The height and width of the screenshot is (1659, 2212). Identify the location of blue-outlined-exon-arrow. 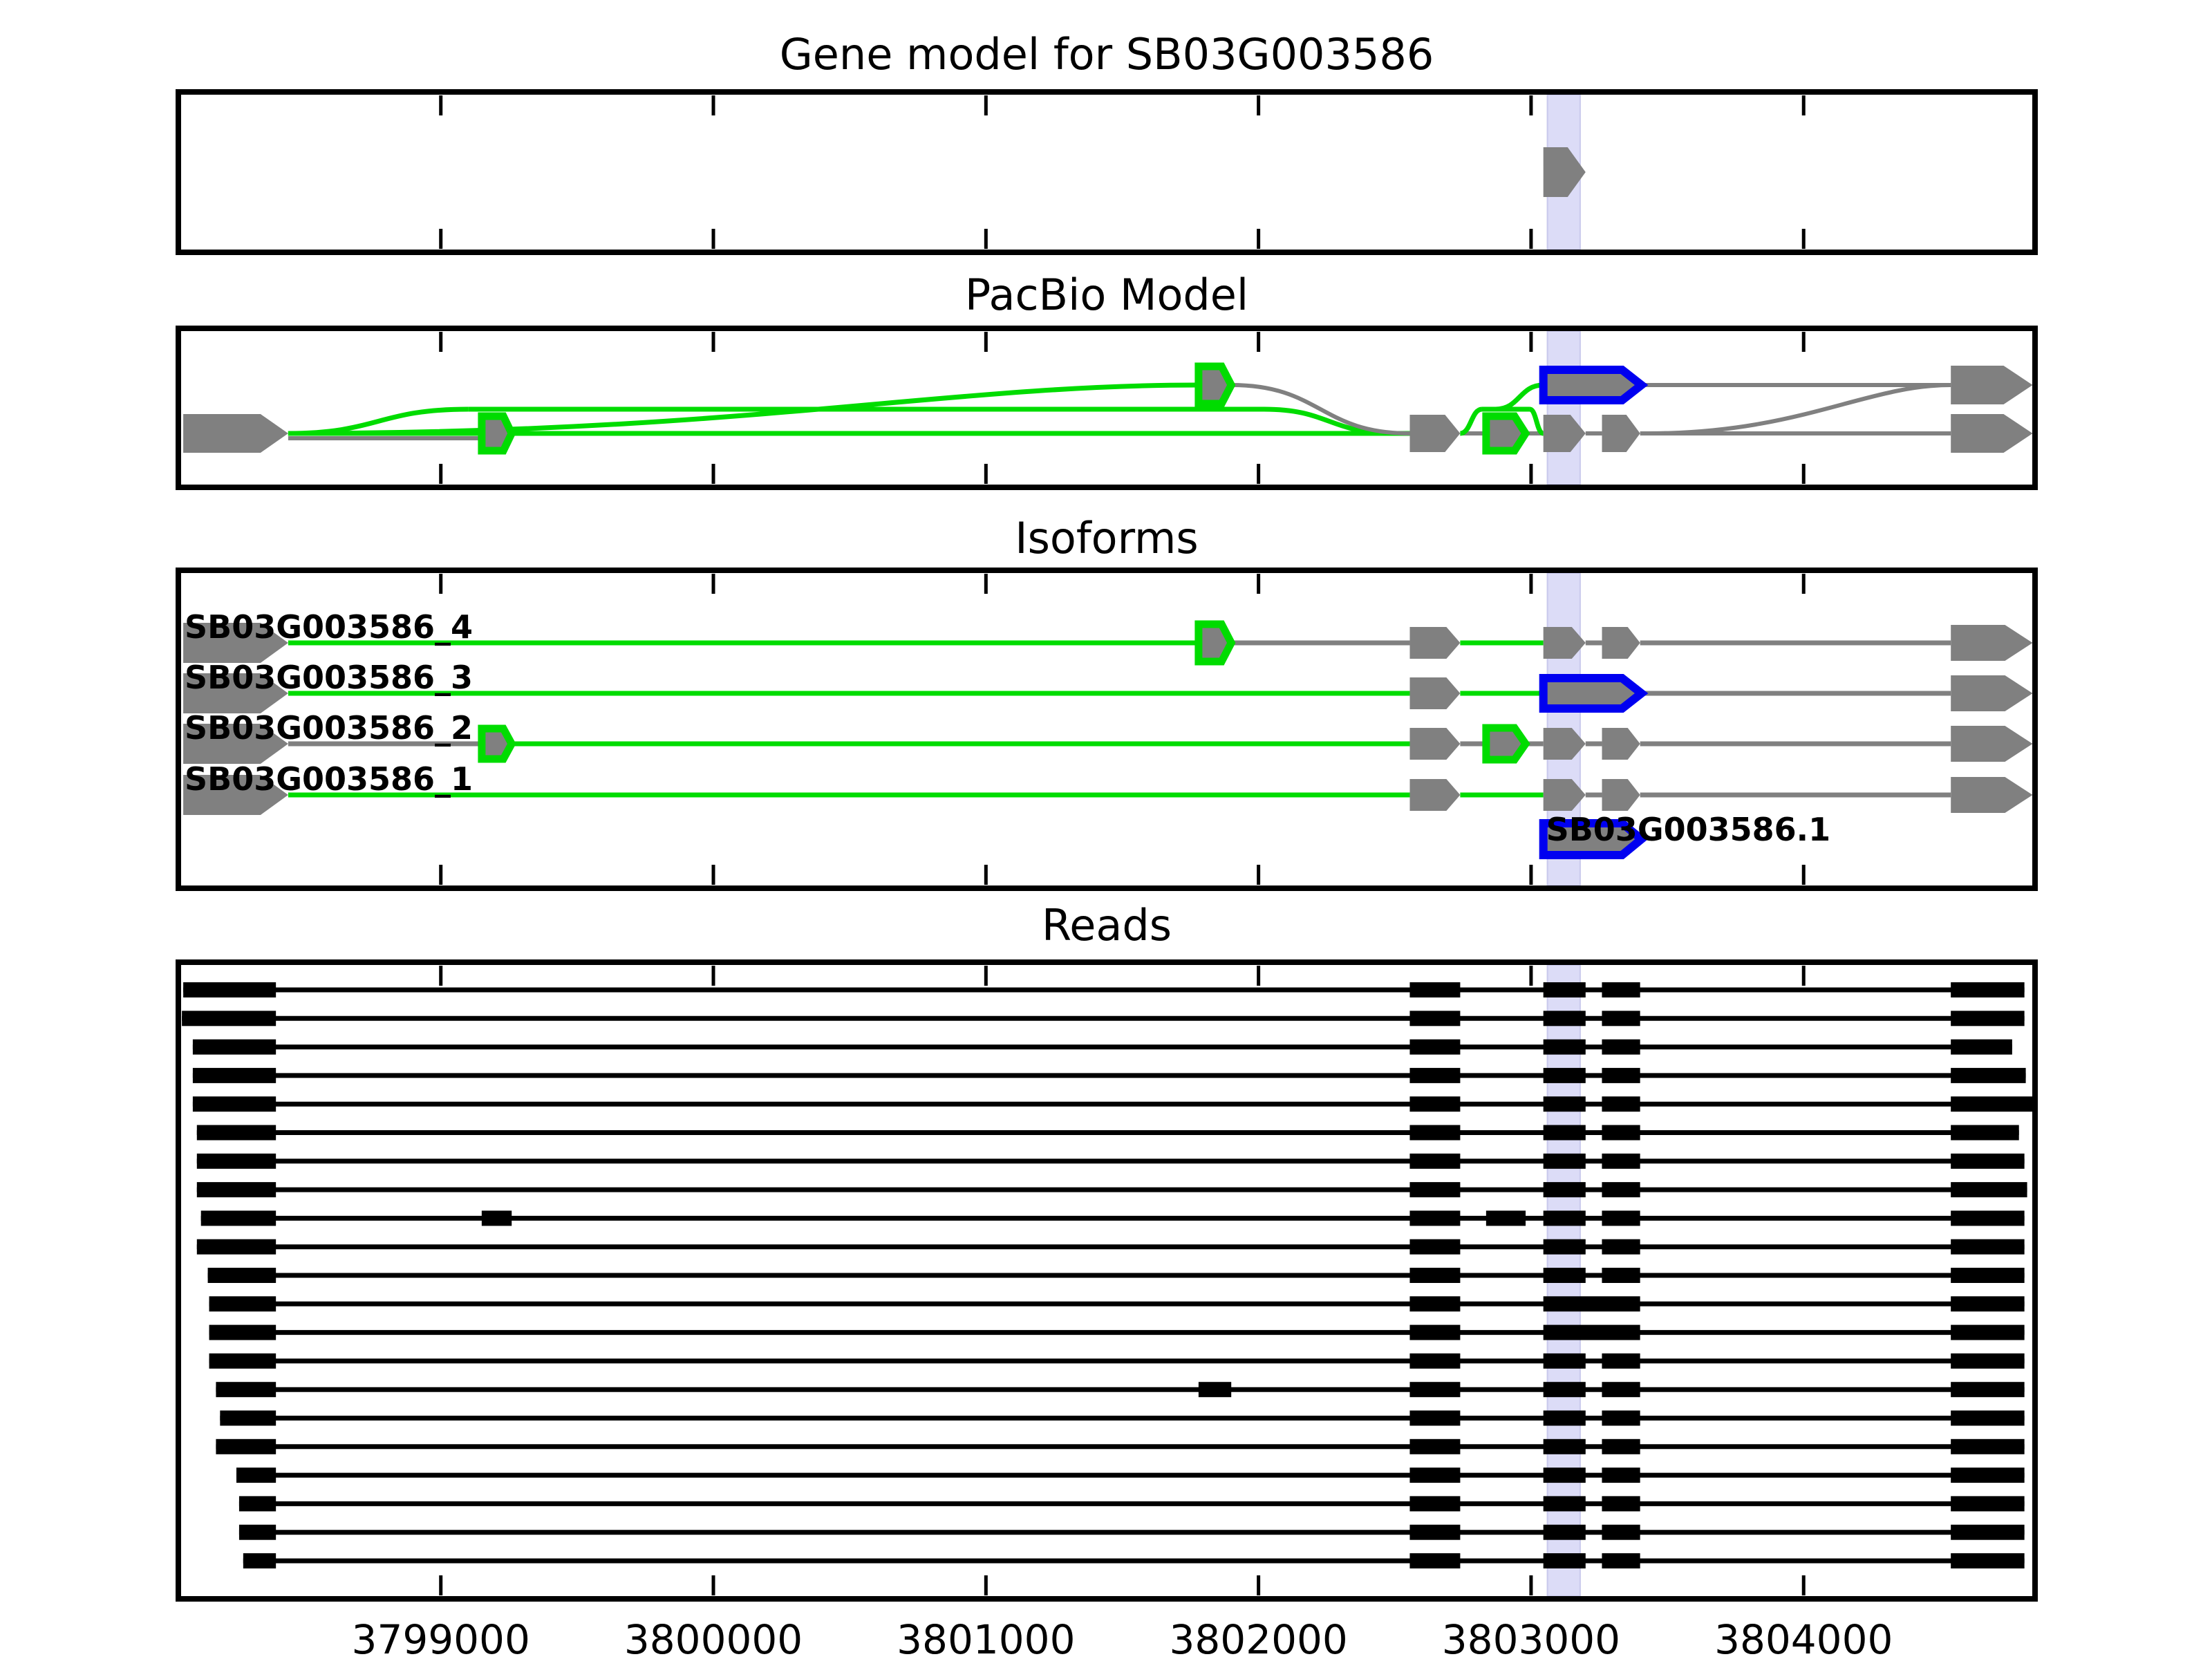
(1594, 385).